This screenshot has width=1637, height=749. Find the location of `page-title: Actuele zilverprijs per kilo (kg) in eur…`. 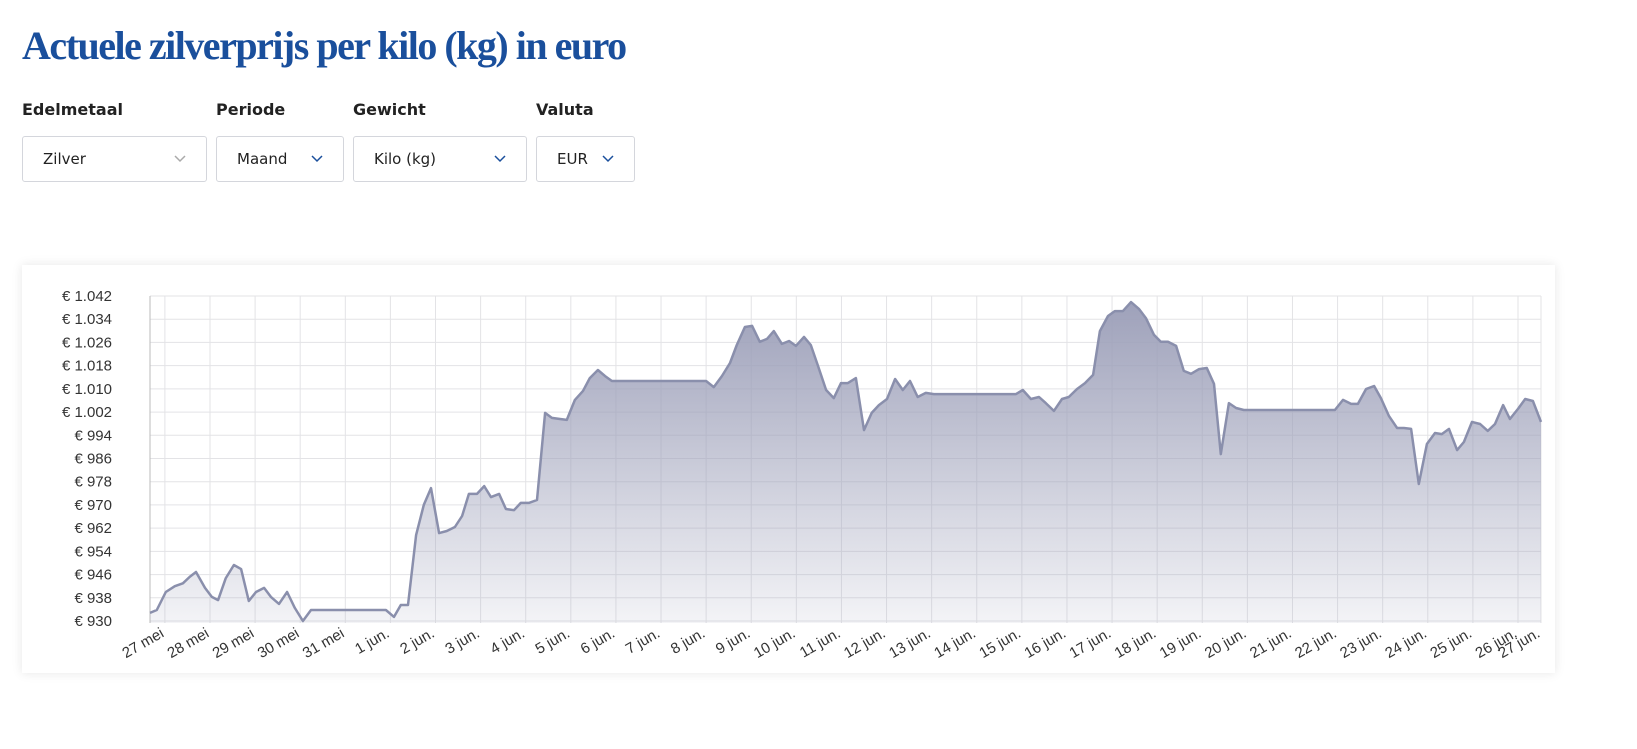

page-title: Actuele zilverprijs per kilo (kg) in eur… is located at coordinates (324, 45).